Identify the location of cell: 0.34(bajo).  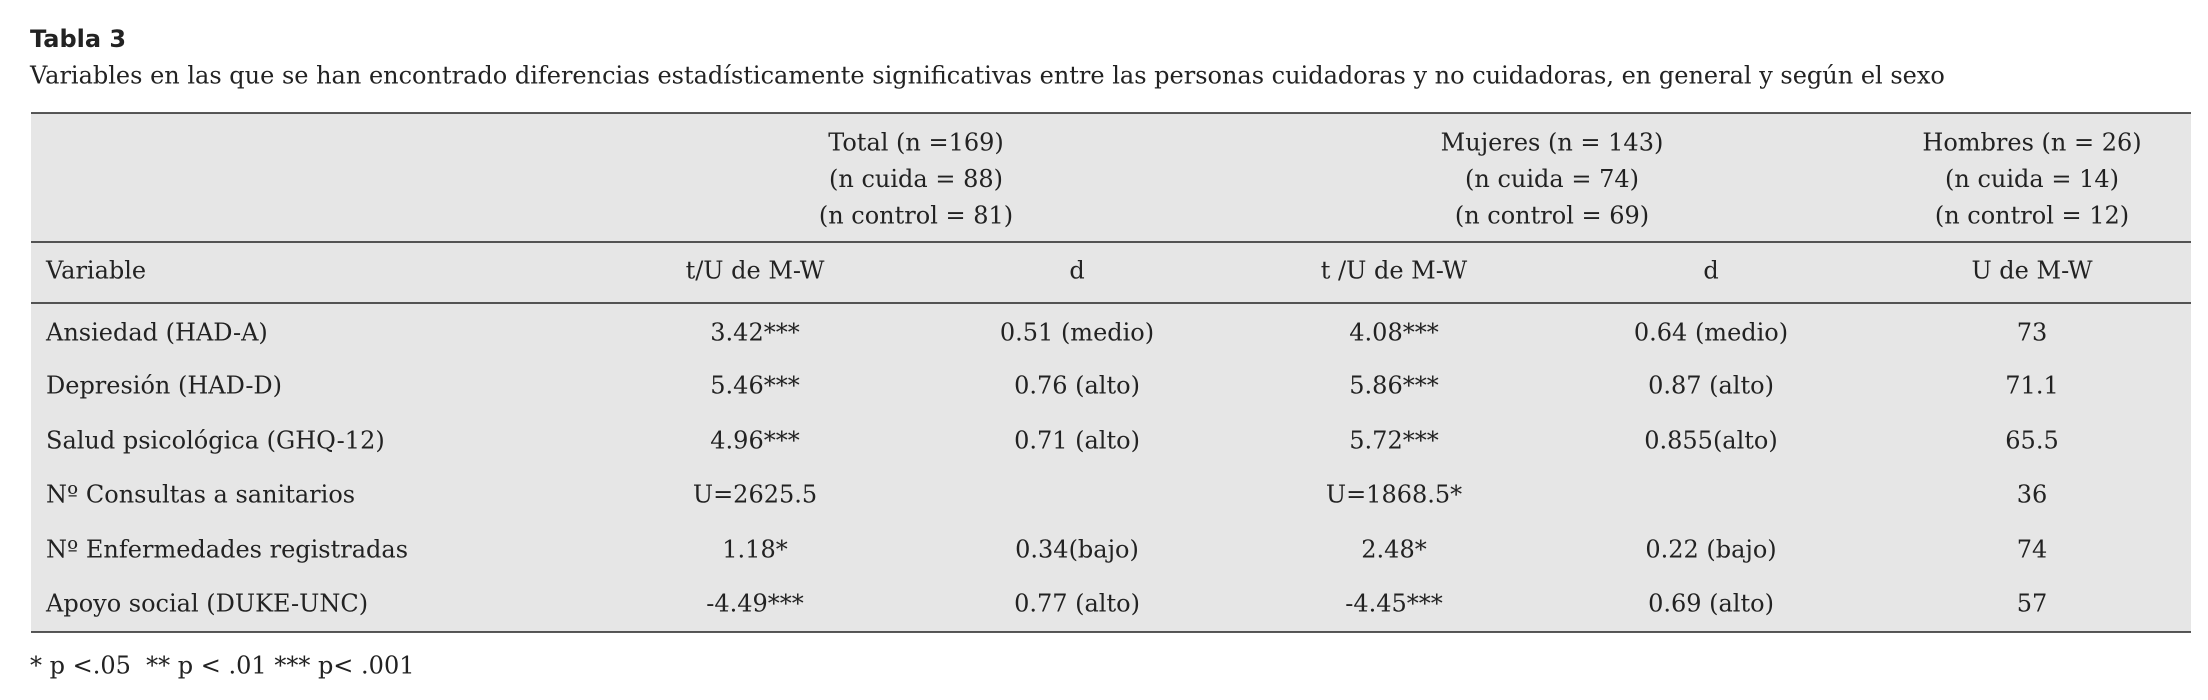
(1077, 550).